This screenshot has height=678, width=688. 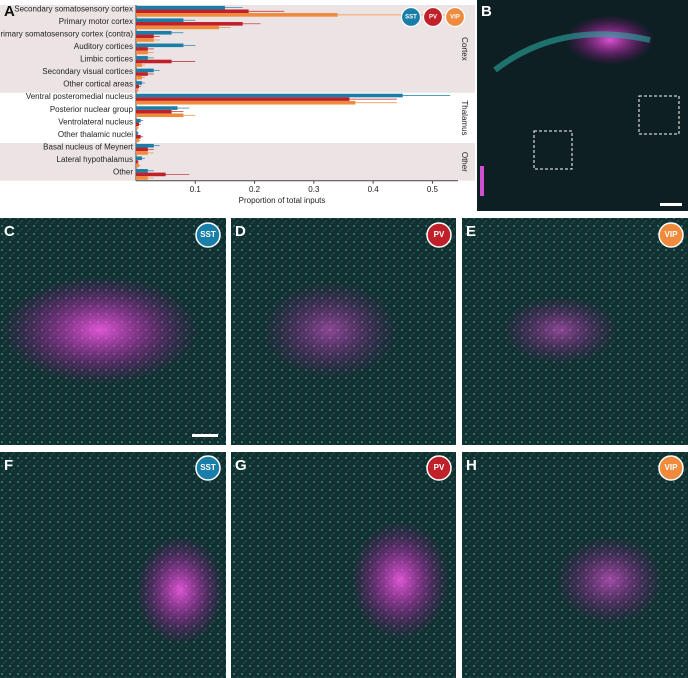 What do you see at coordinates (237, 162) in the screenshot?
I see `group-band` at bounding box center [237, 162].